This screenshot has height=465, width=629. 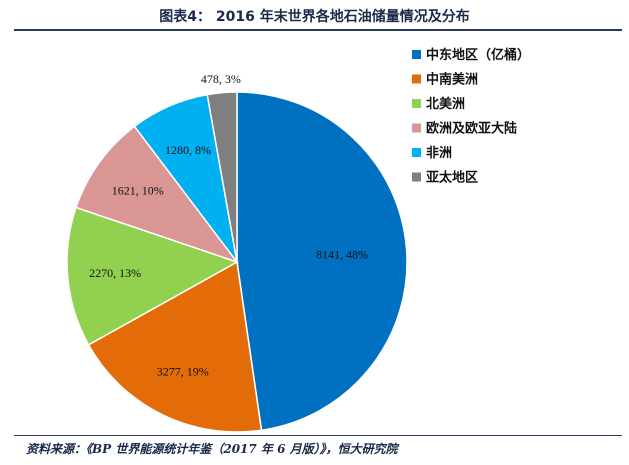 What do you see at coordinates (183, 372) in the screenshot?
I see `slice-label: 3277, 19%` at bounding box center [183, 372].